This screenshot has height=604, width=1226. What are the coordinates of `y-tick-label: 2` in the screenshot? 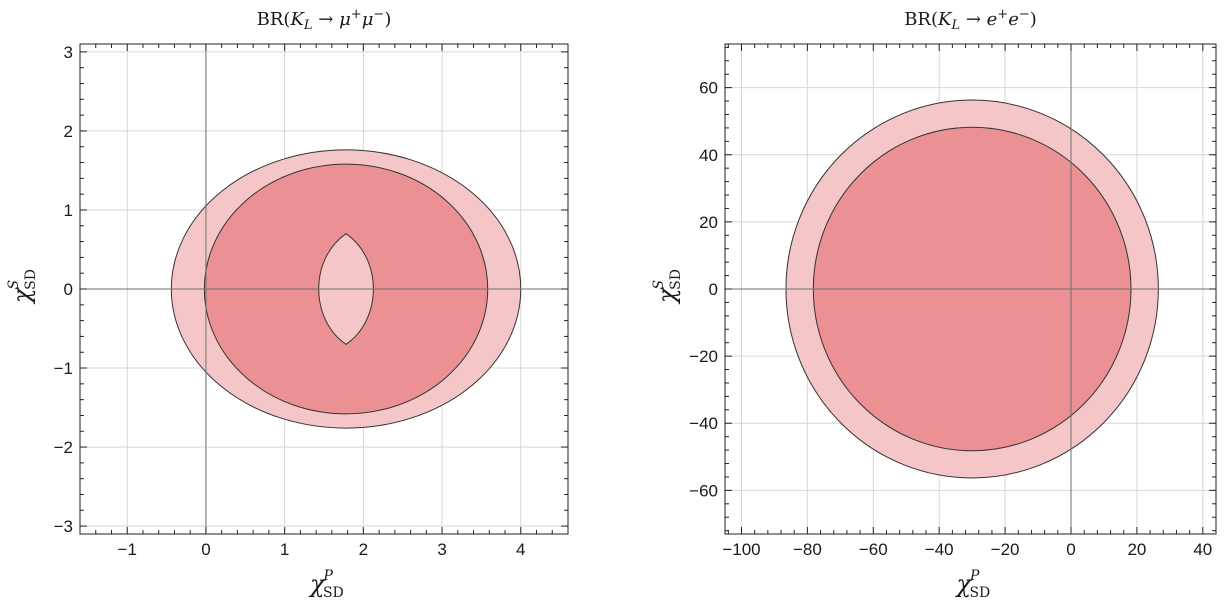 It's located at (68, 131).